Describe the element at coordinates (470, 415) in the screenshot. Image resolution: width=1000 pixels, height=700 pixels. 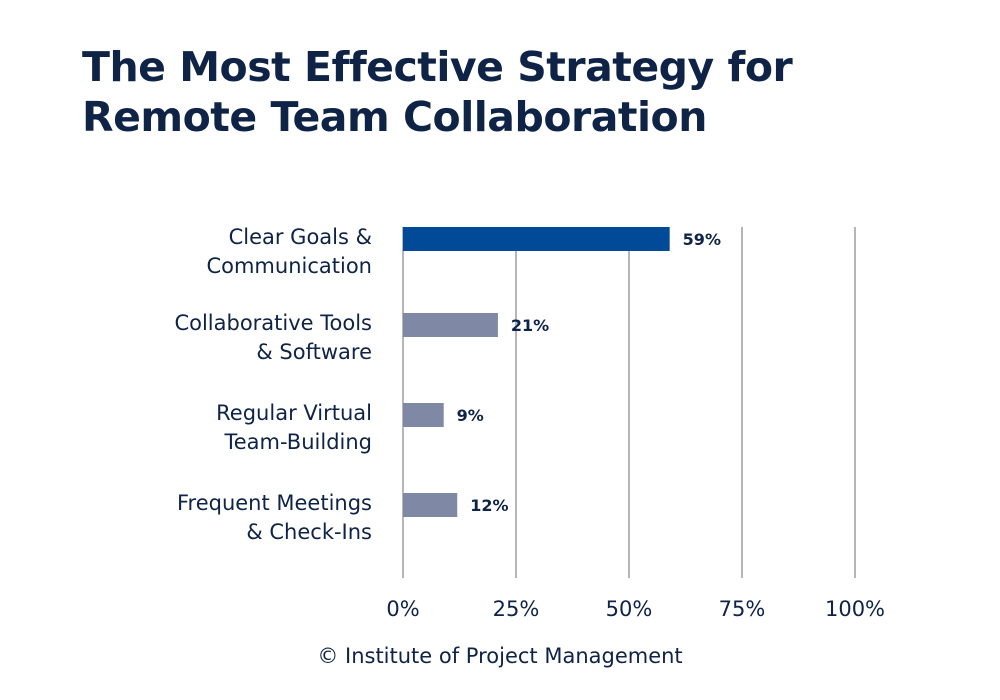
I see `value-label: 9%` at that location.